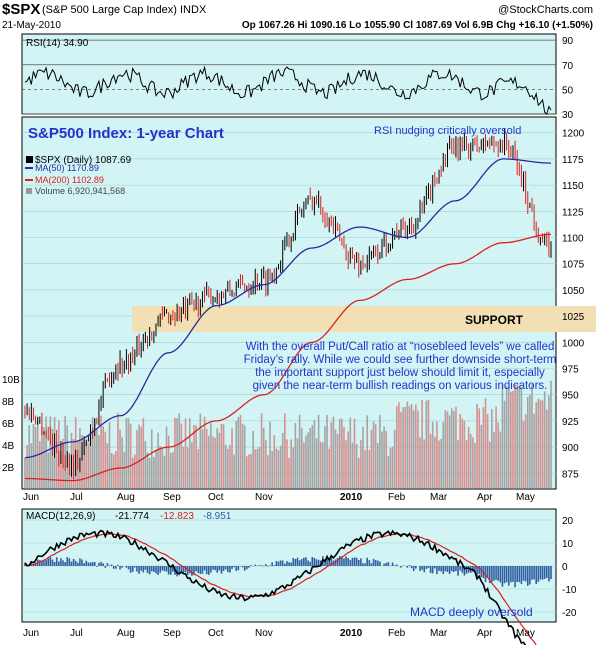  I want to click on x-tick-label: Feb, so click(397, 633).